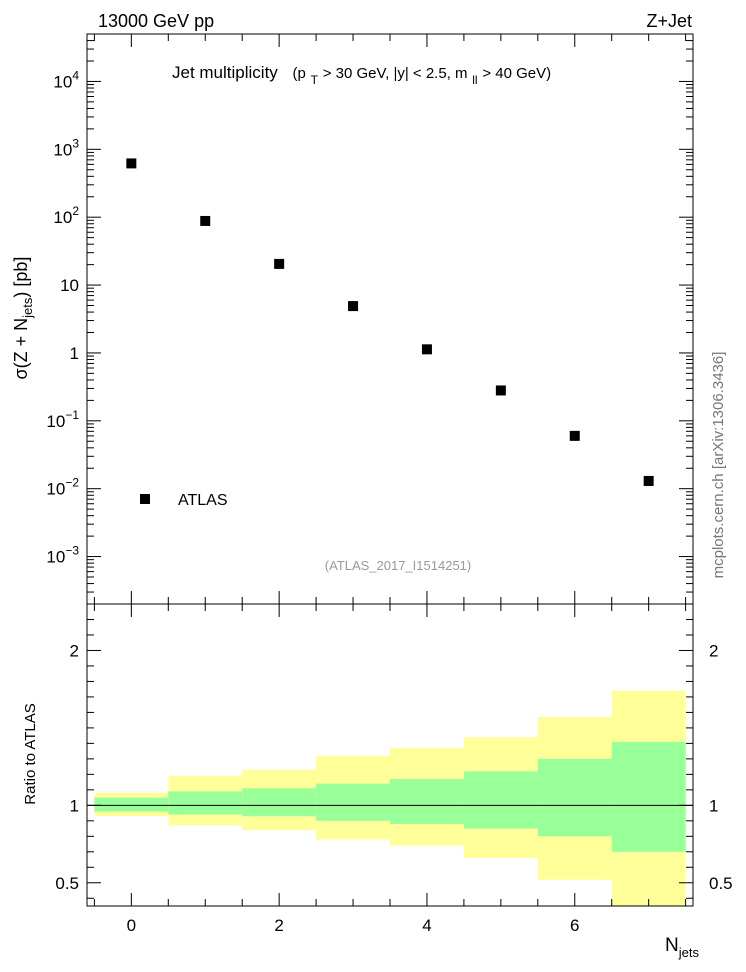 This screenshot has width=746, height=972. What do you see at coordinates (72, 483) in the screenshot?
I see `y-tick-exponent: −2` at bounding box center [72, 483].